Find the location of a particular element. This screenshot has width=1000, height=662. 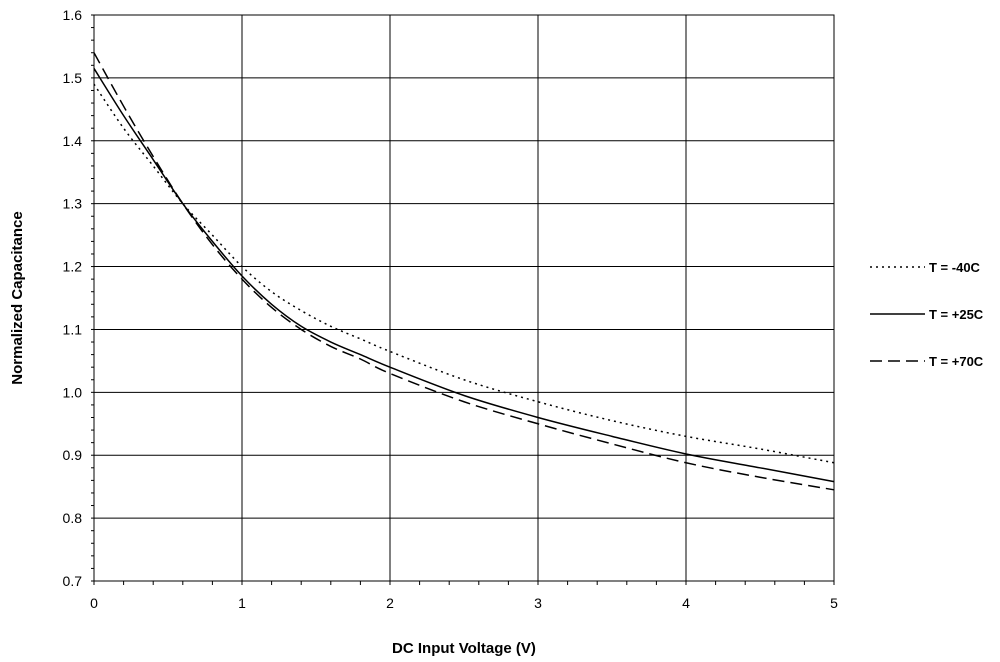

legend-label: T = +25C is located at coordinates (956, 314).